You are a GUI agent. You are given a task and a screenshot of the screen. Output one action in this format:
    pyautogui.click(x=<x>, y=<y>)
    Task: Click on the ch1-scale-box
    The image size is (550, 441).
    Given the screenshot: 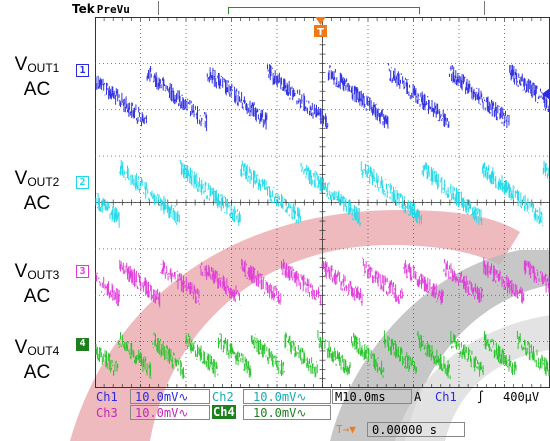 What is the action you would take?
    pyautogui.click(x=170, y=396)
    